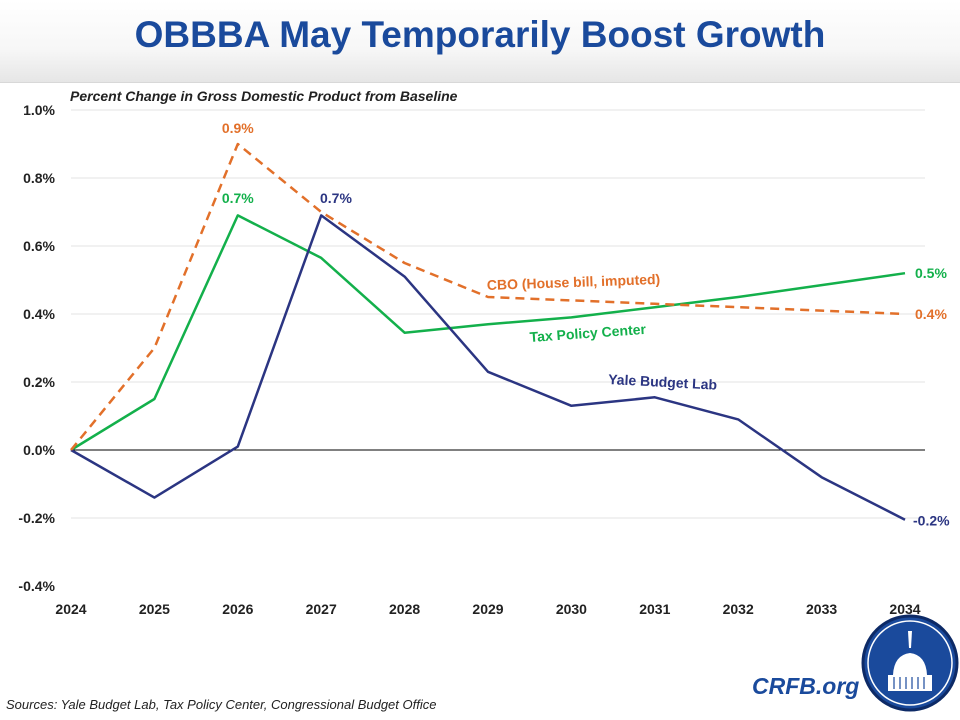 Image resolution: width=960 pixels, height=720 pixels. What do you see at coordinates (574, 282) in the screenshot?
I see `series-label-cbo: CBO (House bill, imputed)` at bounding box center [574, 282].